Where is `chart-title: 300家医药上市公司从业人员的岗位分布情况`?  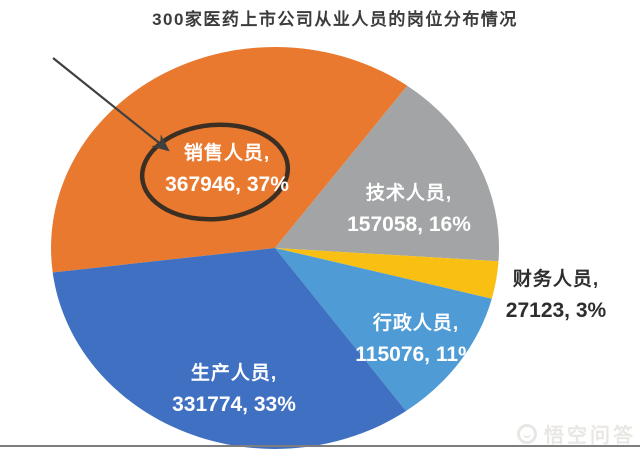
chart-title: 300家医药上市公司从业人员的岗位分布情况 is located at coordinates (335, 19).